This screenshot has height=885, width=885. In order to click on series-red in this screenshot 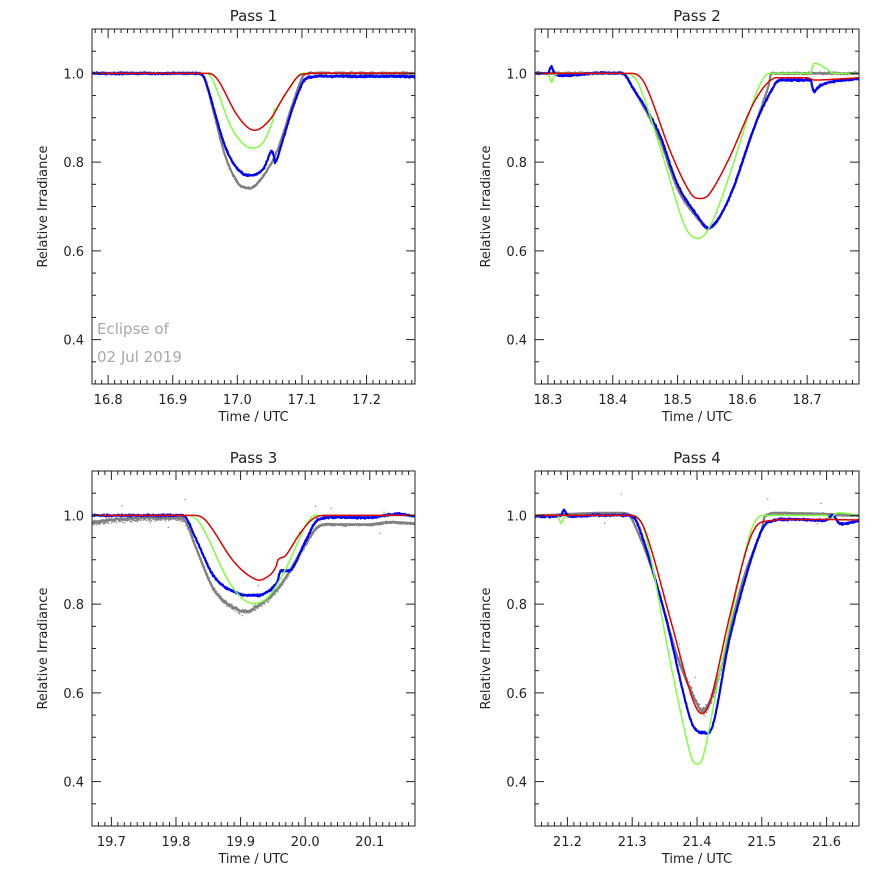, I will do `click(697, 614)`.